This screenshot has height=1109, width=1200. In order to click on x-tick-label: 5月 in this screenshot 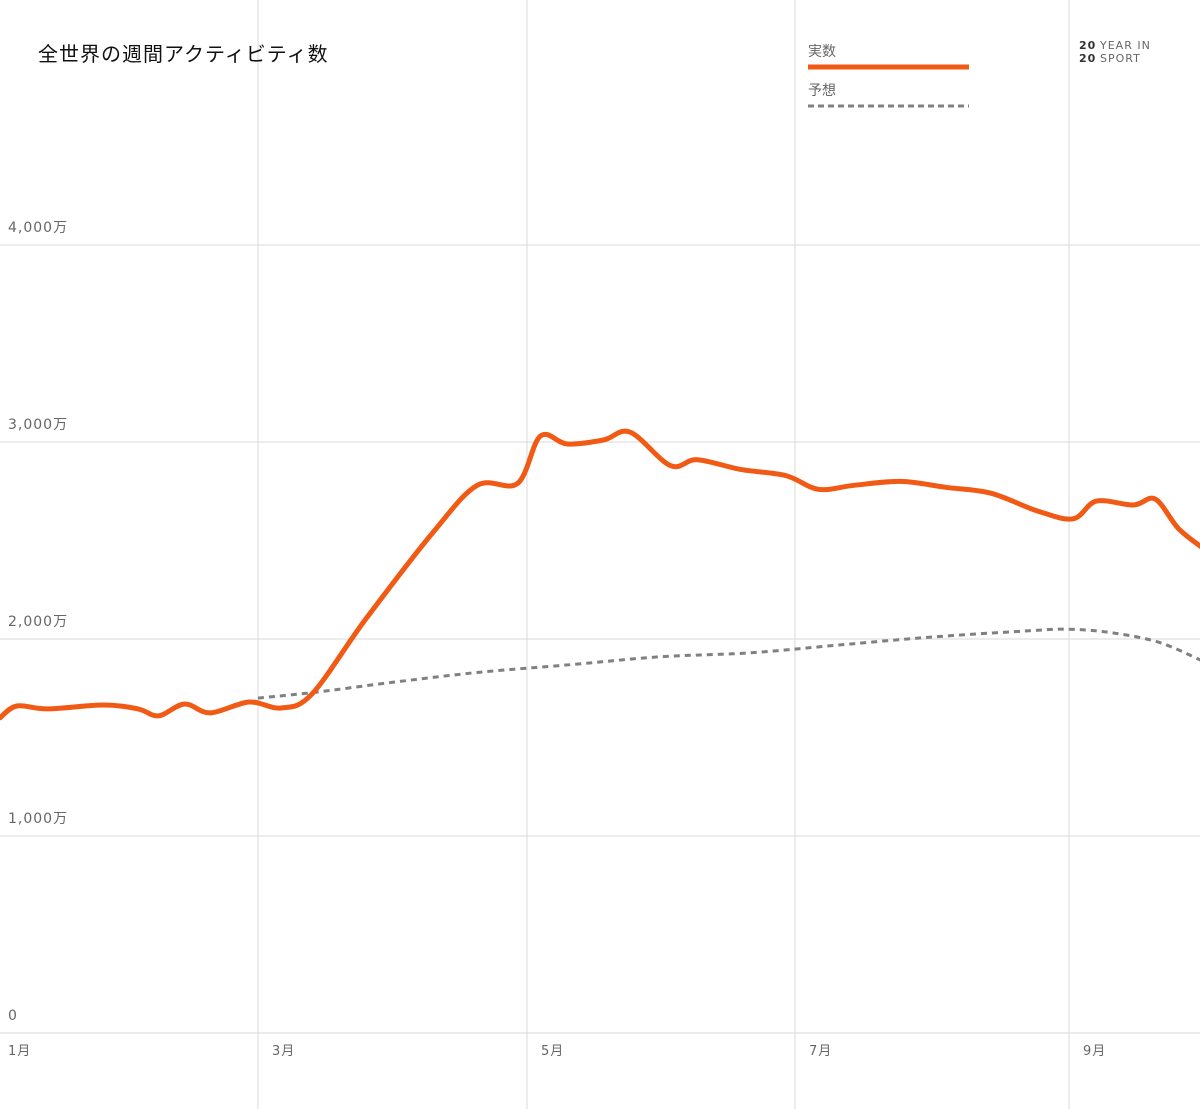, I will do `click(552, 1051)`.